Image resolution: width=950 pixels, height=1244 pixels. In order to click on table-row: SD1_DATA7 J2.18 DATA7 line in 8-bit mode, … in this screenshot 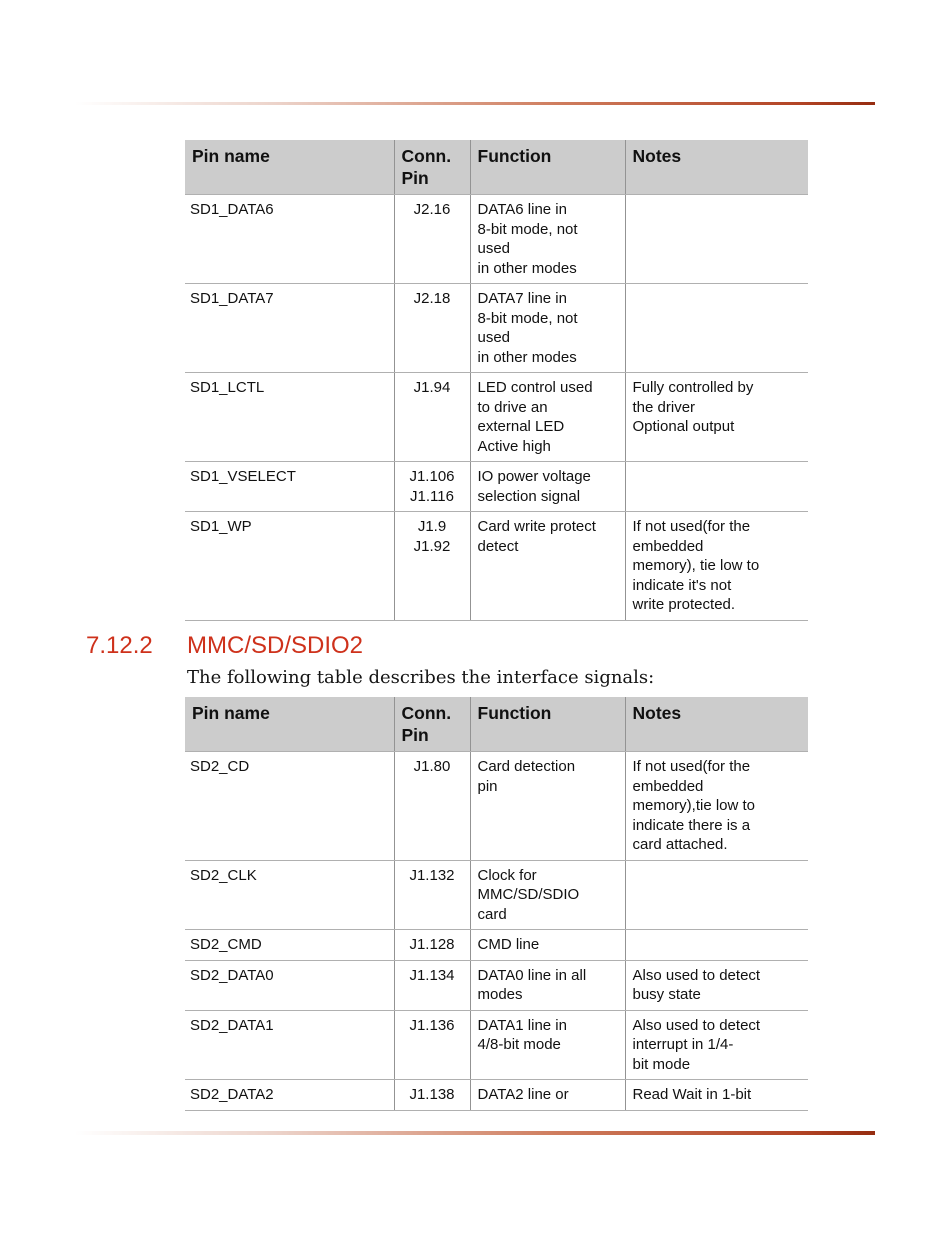, I will do `click(496, 328)`.